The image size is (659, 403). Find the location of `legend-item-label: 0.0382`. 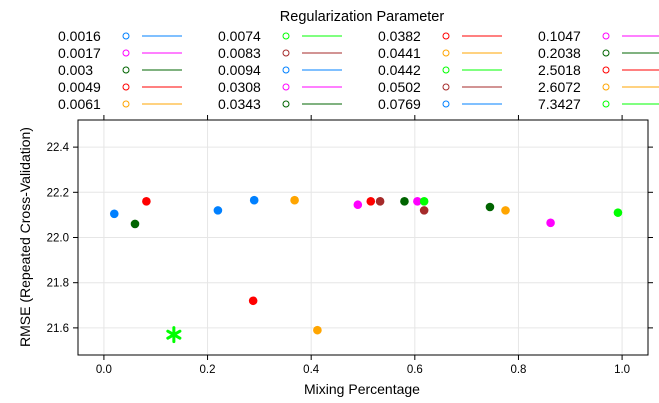

legend-item-label: 0.0382 is located at coordinates (399, 36).